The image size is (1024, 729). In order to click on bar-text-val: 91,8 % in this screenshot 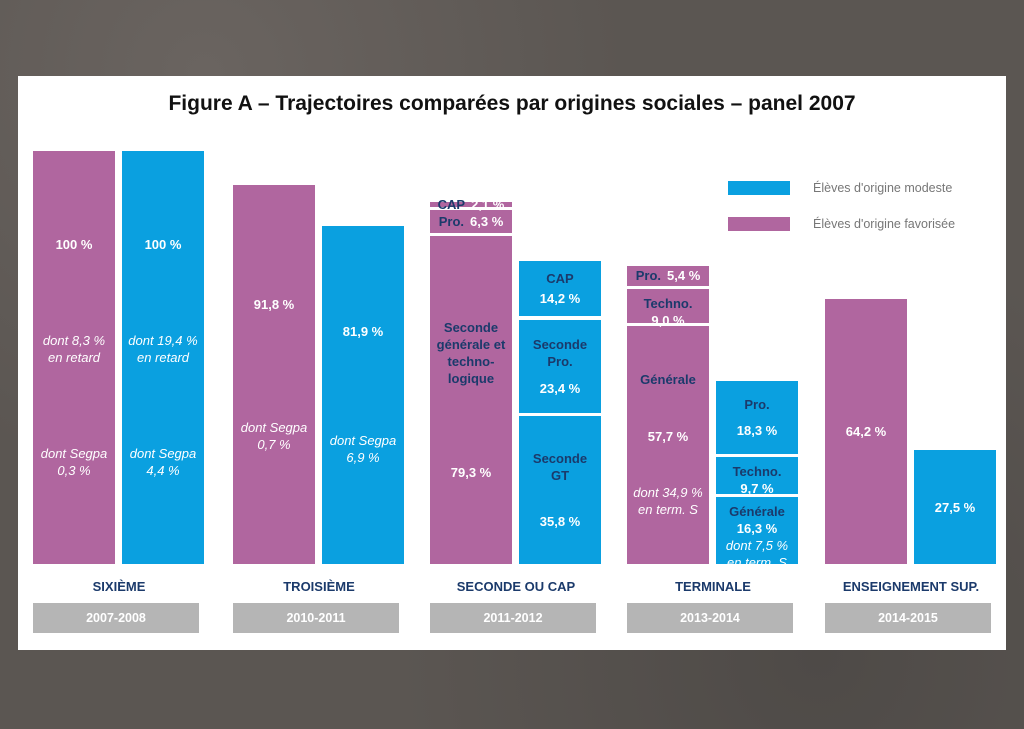, I will do `click(274, 305)`.